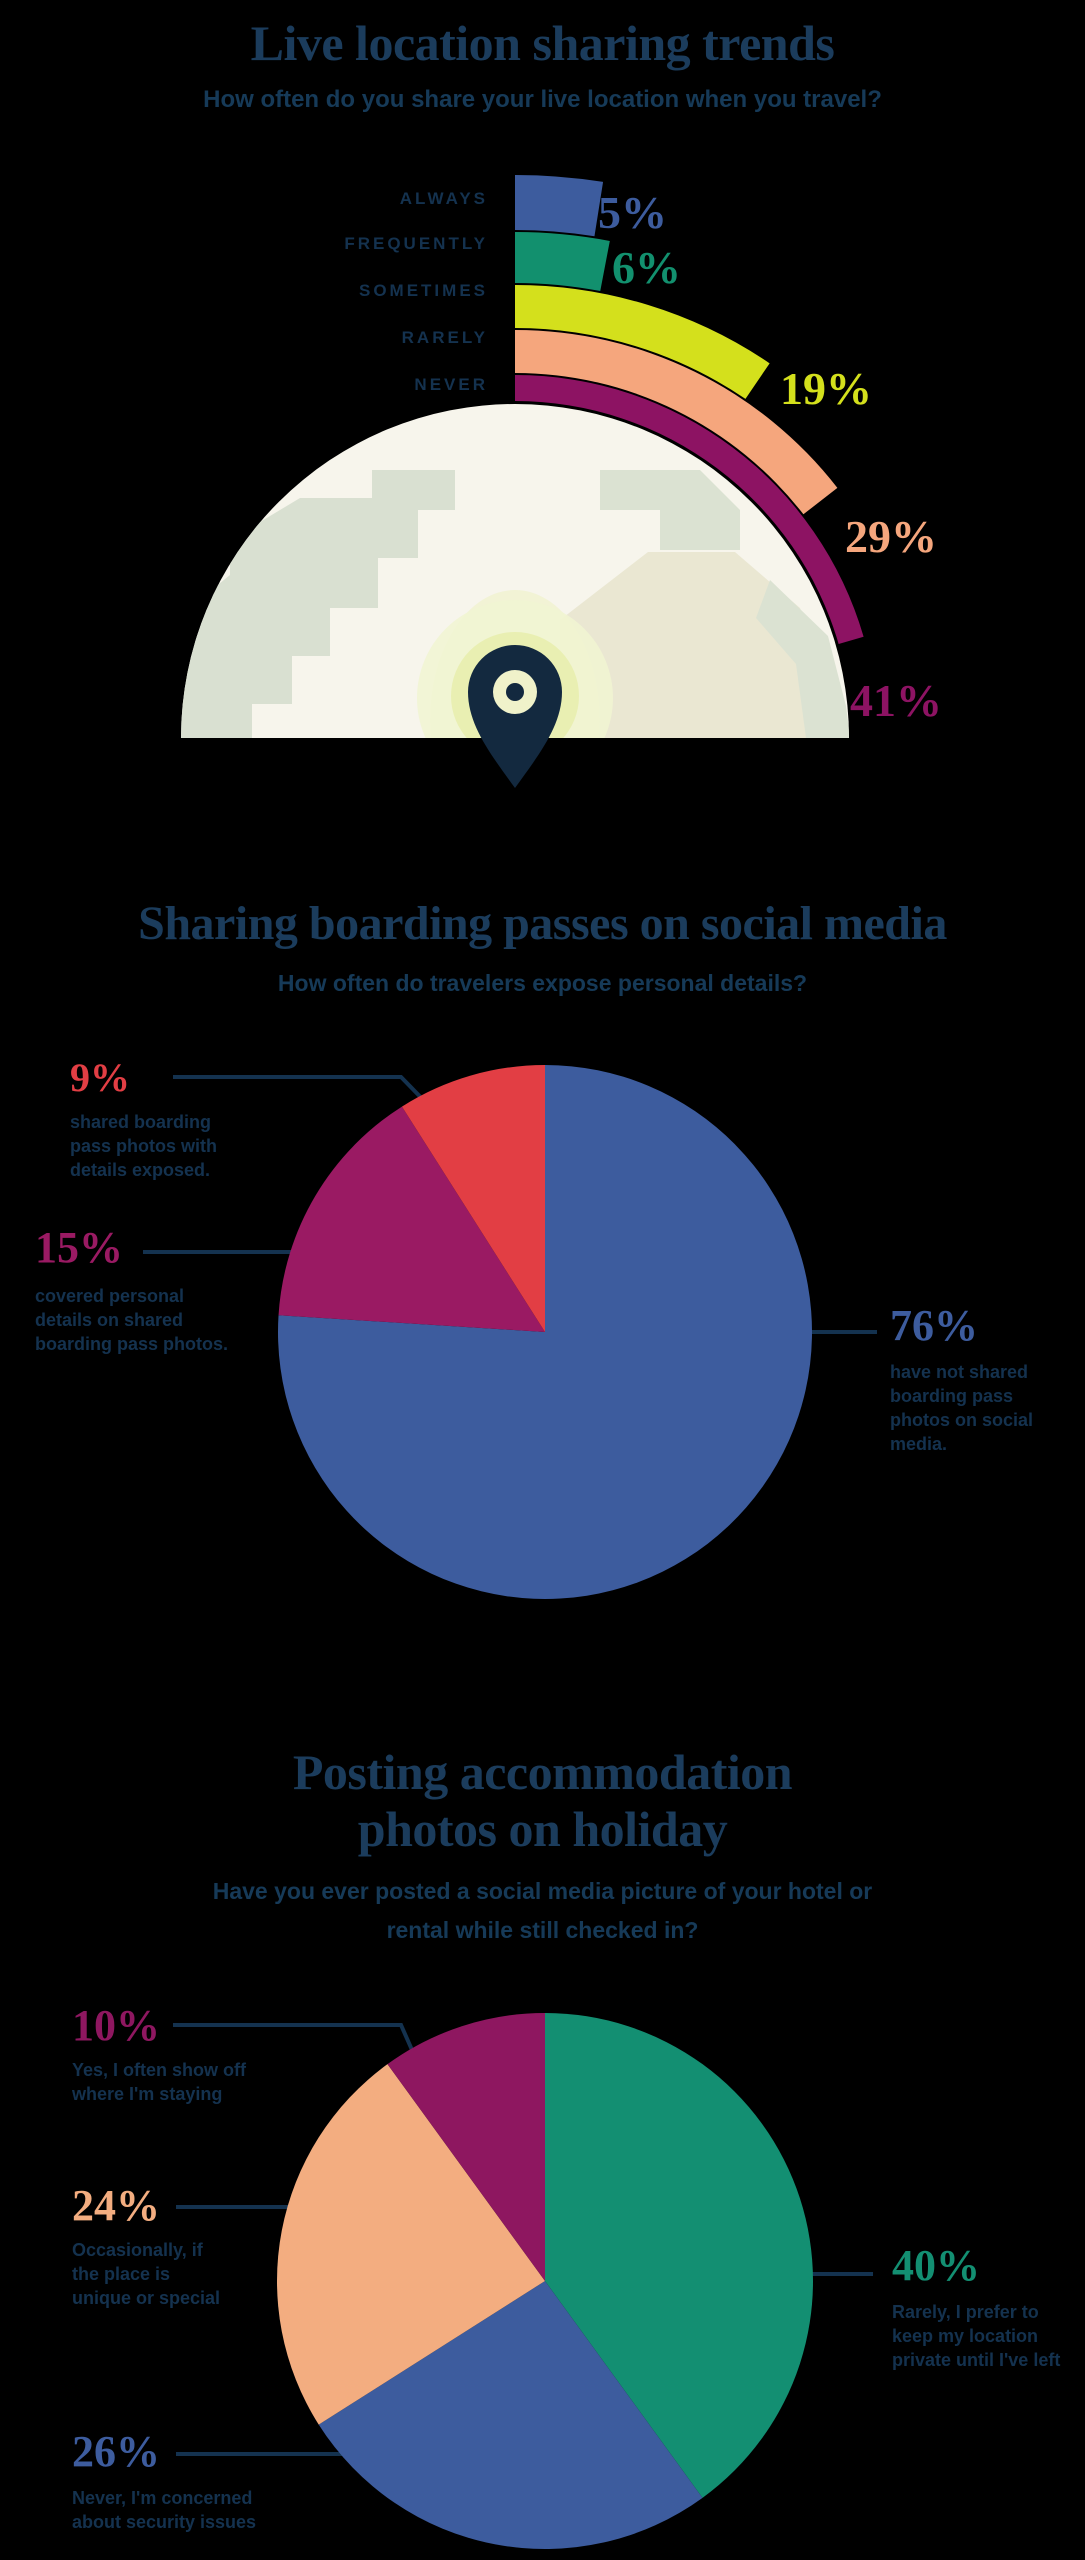 The height and width of the screenshot is (2560, 1085). Describe the element at coordinates (676, 422) in the screenshot. I see `gauge-arc-rarely` at that location.